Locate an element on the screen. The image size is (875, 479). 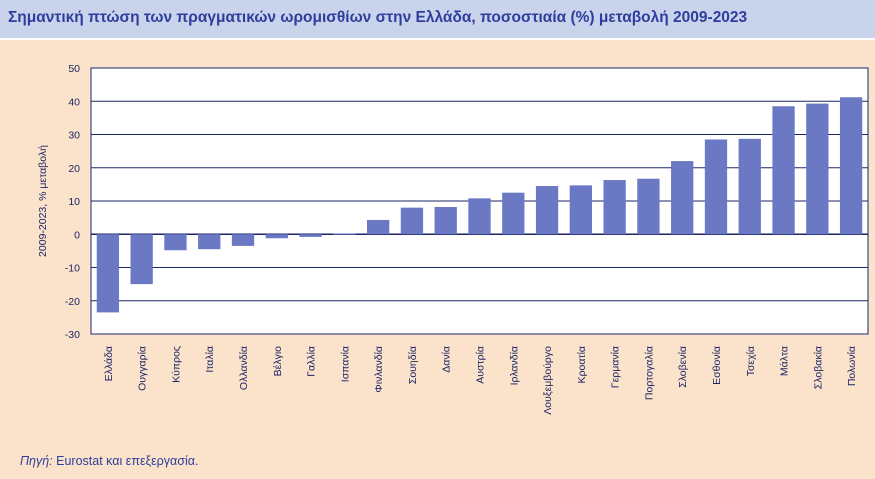
x-tick-label: Τσεχία is located at coordinates (751, 361).